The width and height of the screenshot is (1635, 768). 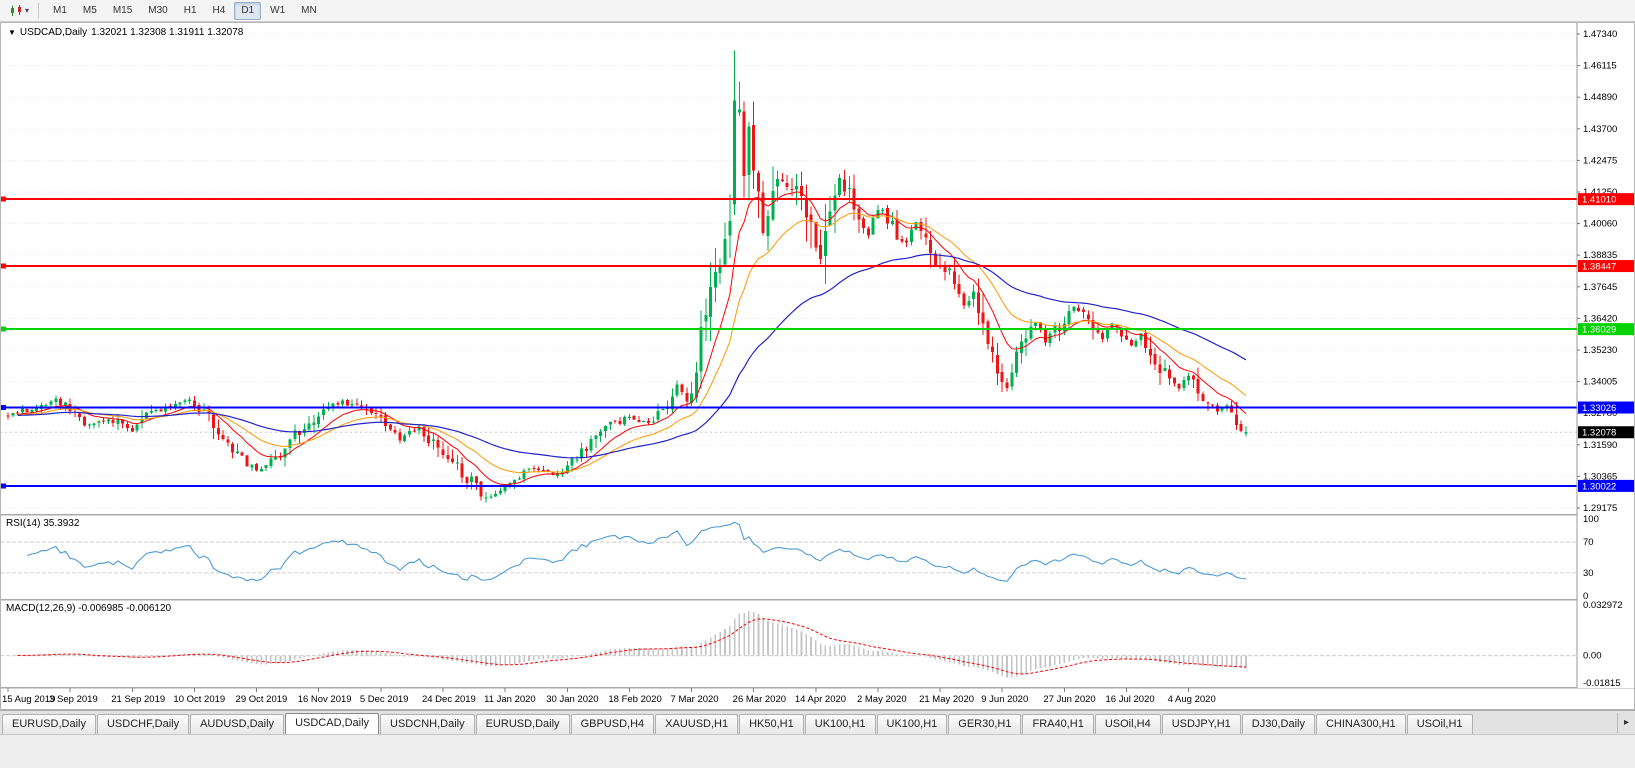 I want to click on date-axis-label: 18 Feb 2020, so click(x=634, y=699).